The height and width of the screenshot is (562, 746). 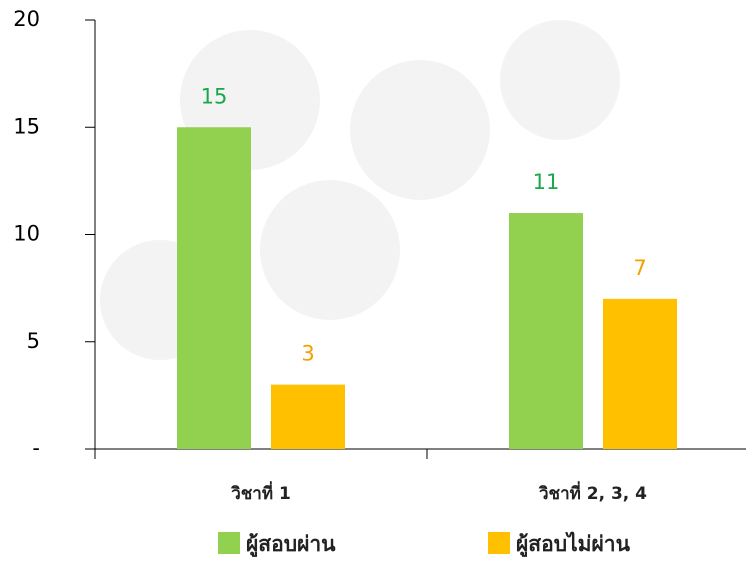 I want to click on y-tick-label: -, so click(x=36, y=448).